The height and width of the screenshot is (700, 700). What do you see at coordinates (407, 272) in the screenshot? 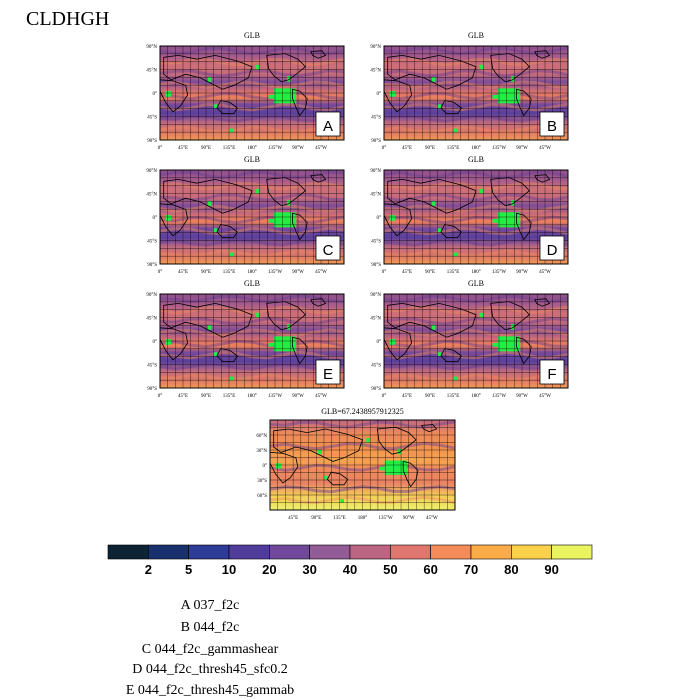
I see `lon-tick-label: 45°E` at bounding box center [407, 272].